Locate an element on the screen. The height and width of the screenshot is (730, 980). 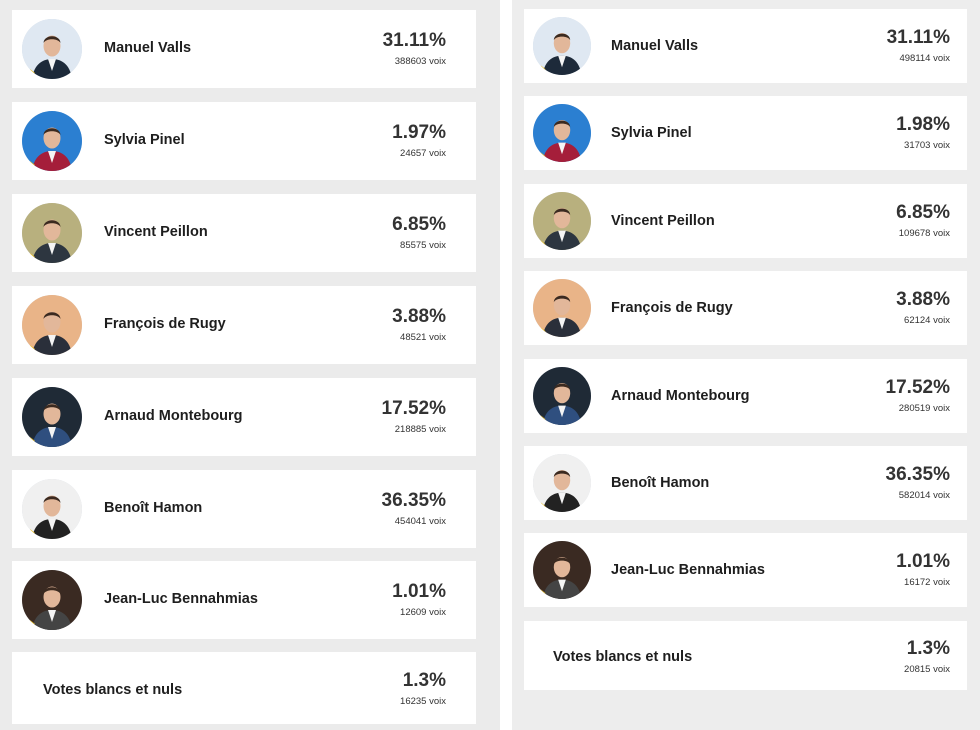
candidate-votes: 24657 voix is located at coordinates (423, 153).